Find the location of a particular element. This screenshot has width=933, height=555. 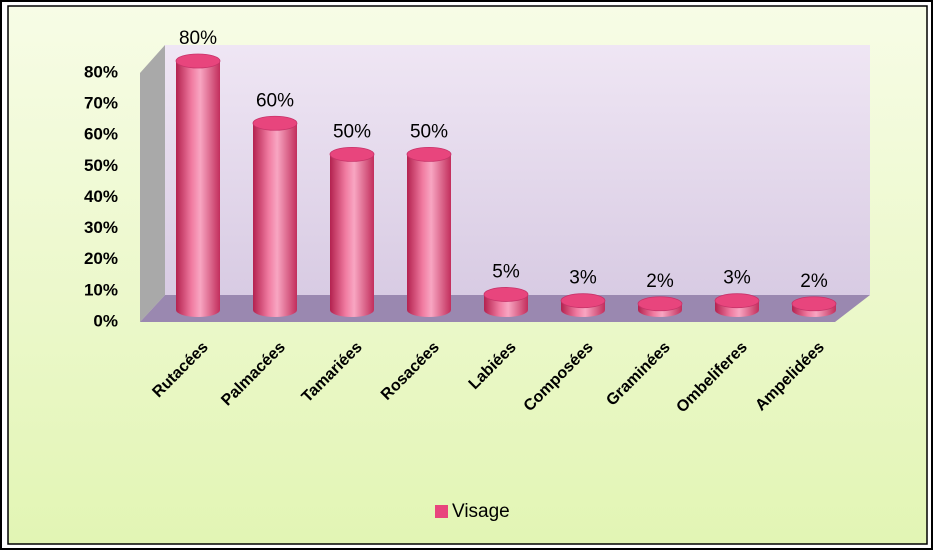

y-tick-label: 20% is located at coordinates (101, 258).